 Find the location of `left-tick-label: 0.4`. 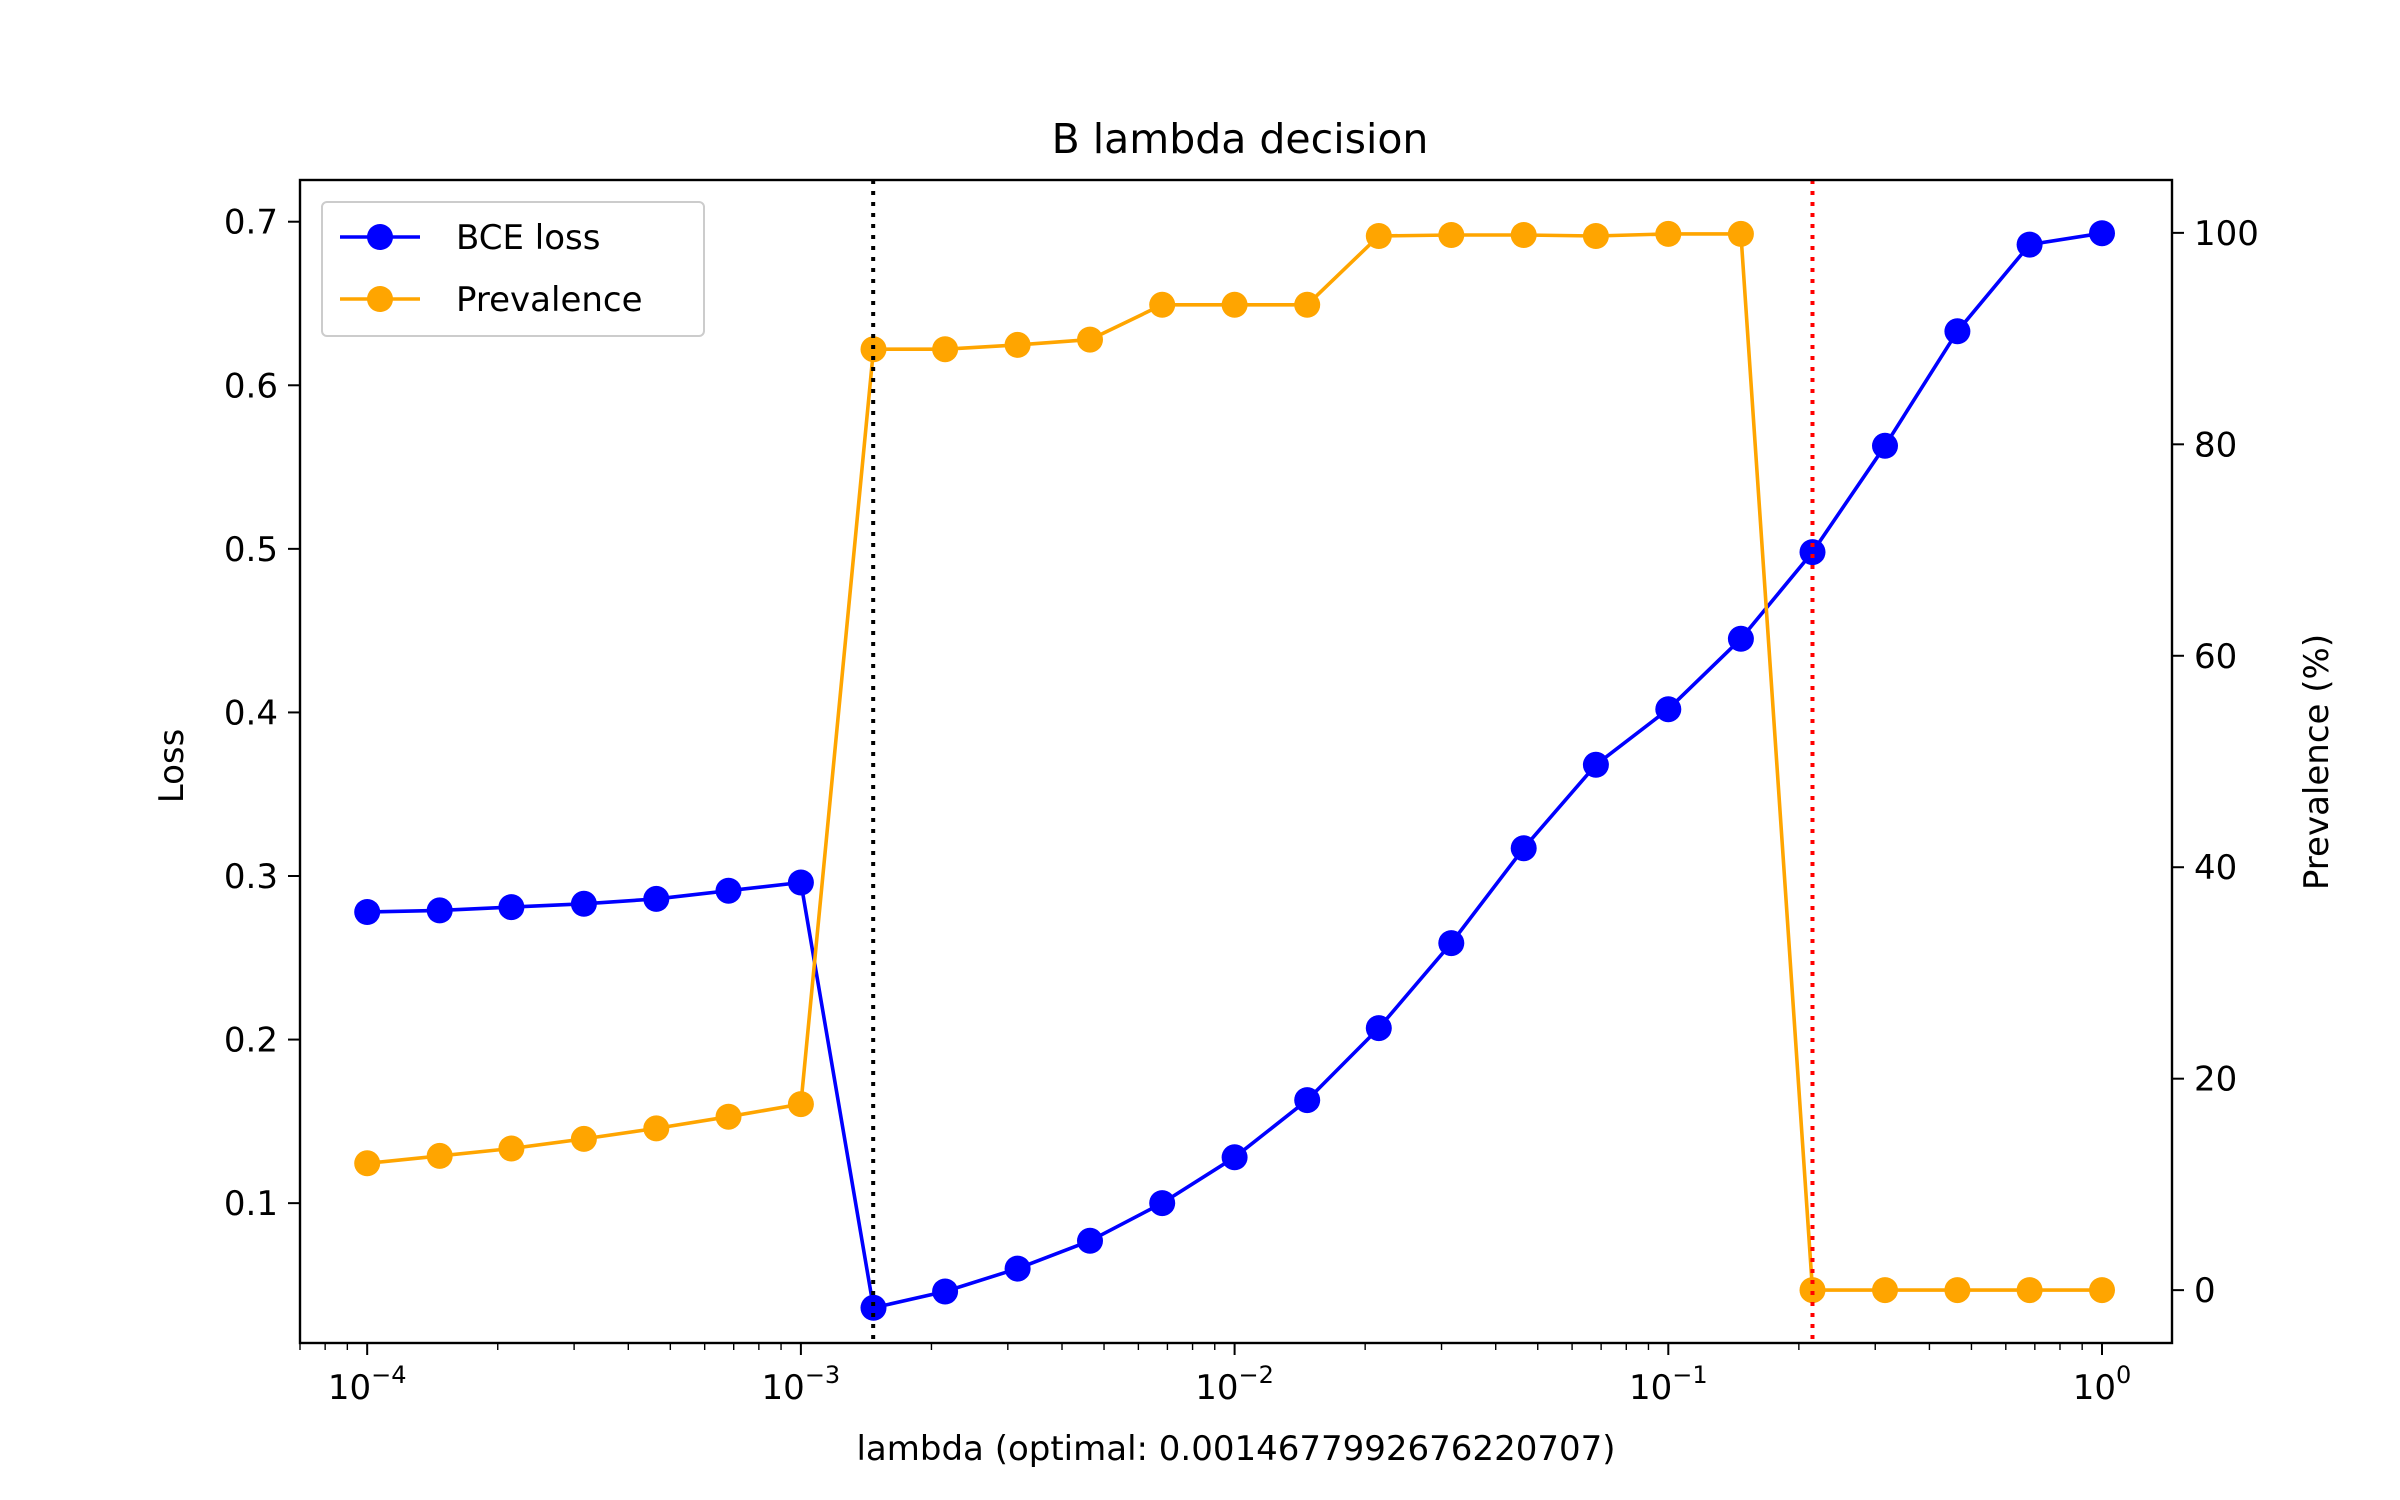

left-tick-label: 0.4 is located at coordinates (251, 713).